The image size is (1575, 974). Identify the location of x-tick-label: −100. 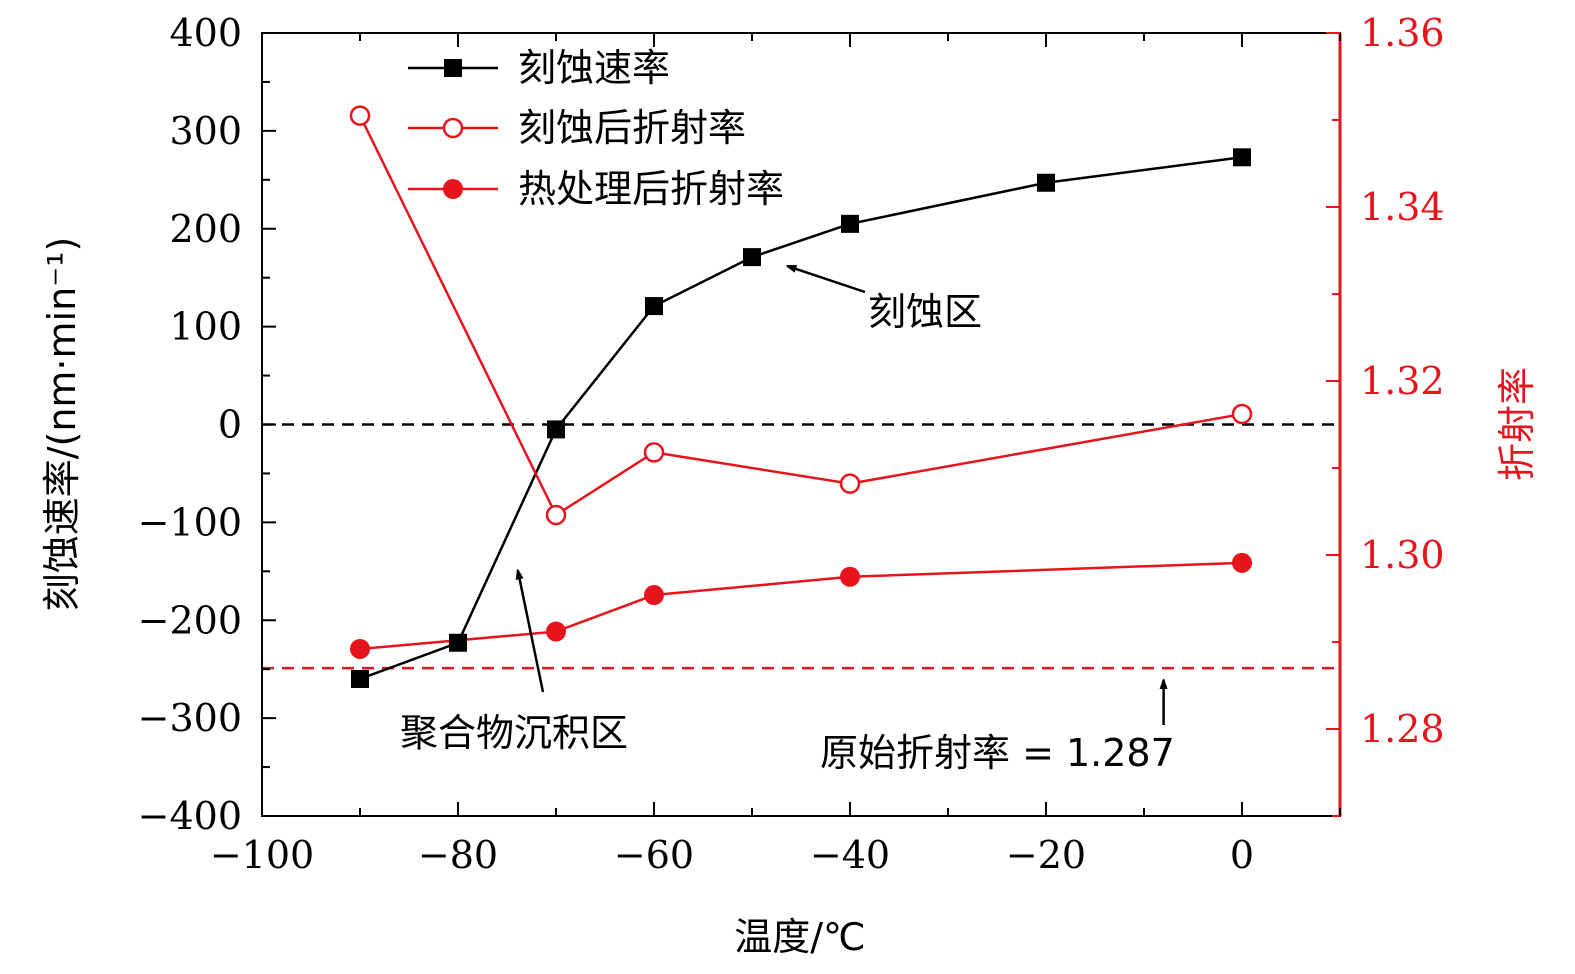
(262, 855).